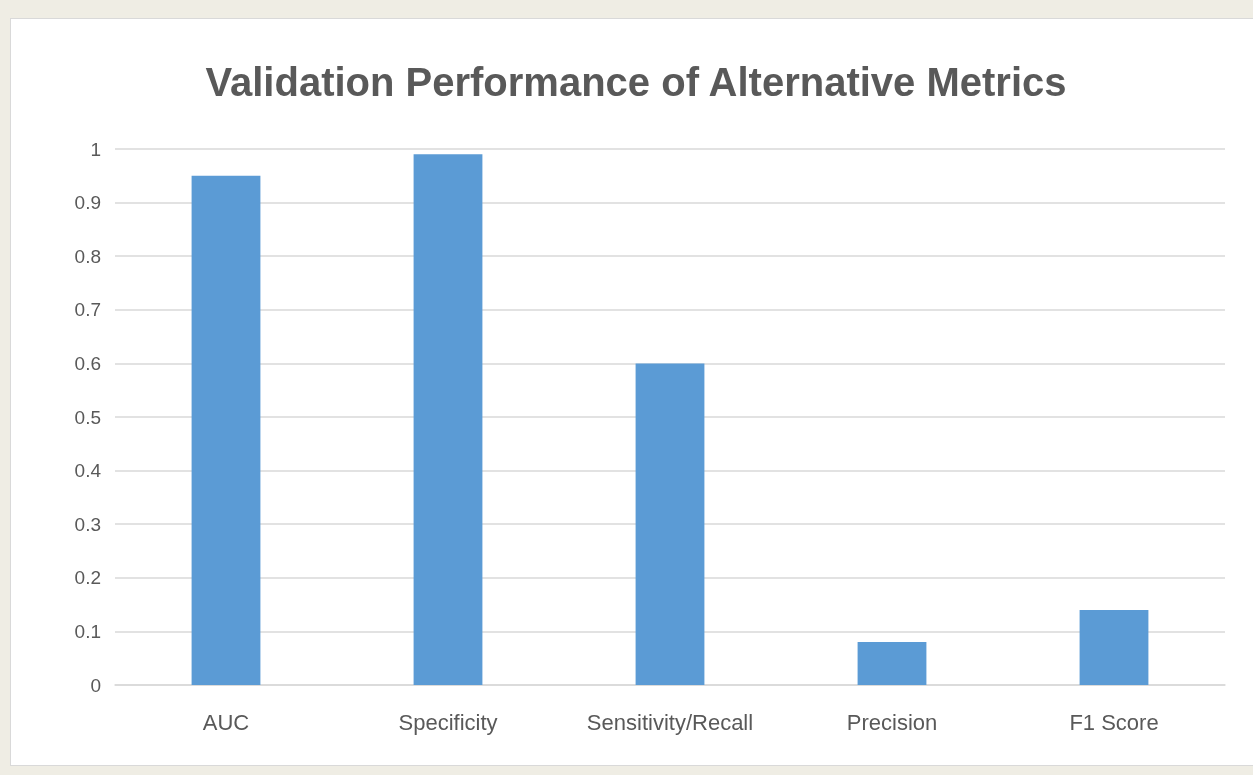 The height and width of the screenshot is (775, 1253). What do you see at coordinates (95, 685) in the screenshot?
I see `y-tick-label: 0` at bounding box center [95, 685].